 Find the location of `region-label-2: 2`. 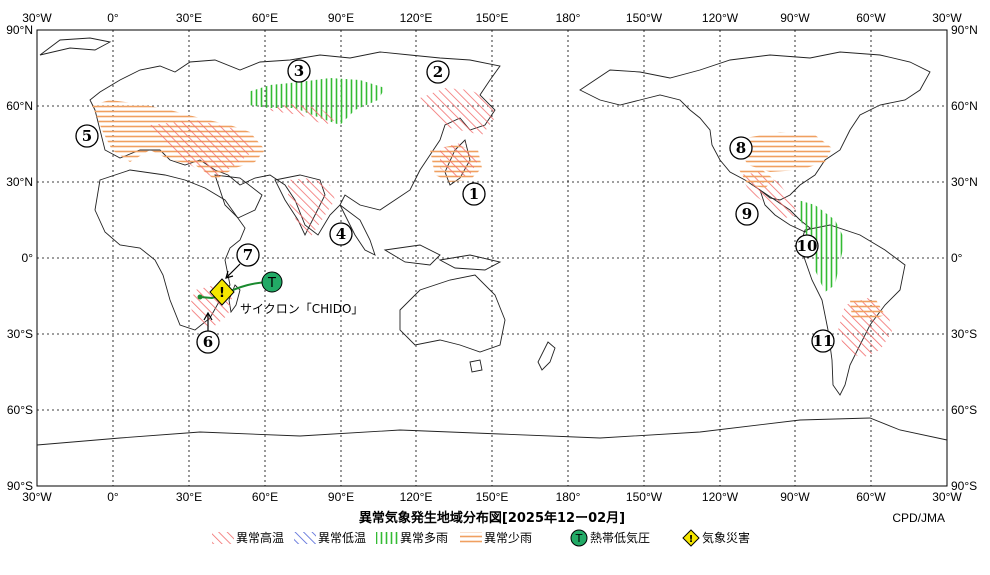

region-label-2: 2 is located at coordinates (438, 72).